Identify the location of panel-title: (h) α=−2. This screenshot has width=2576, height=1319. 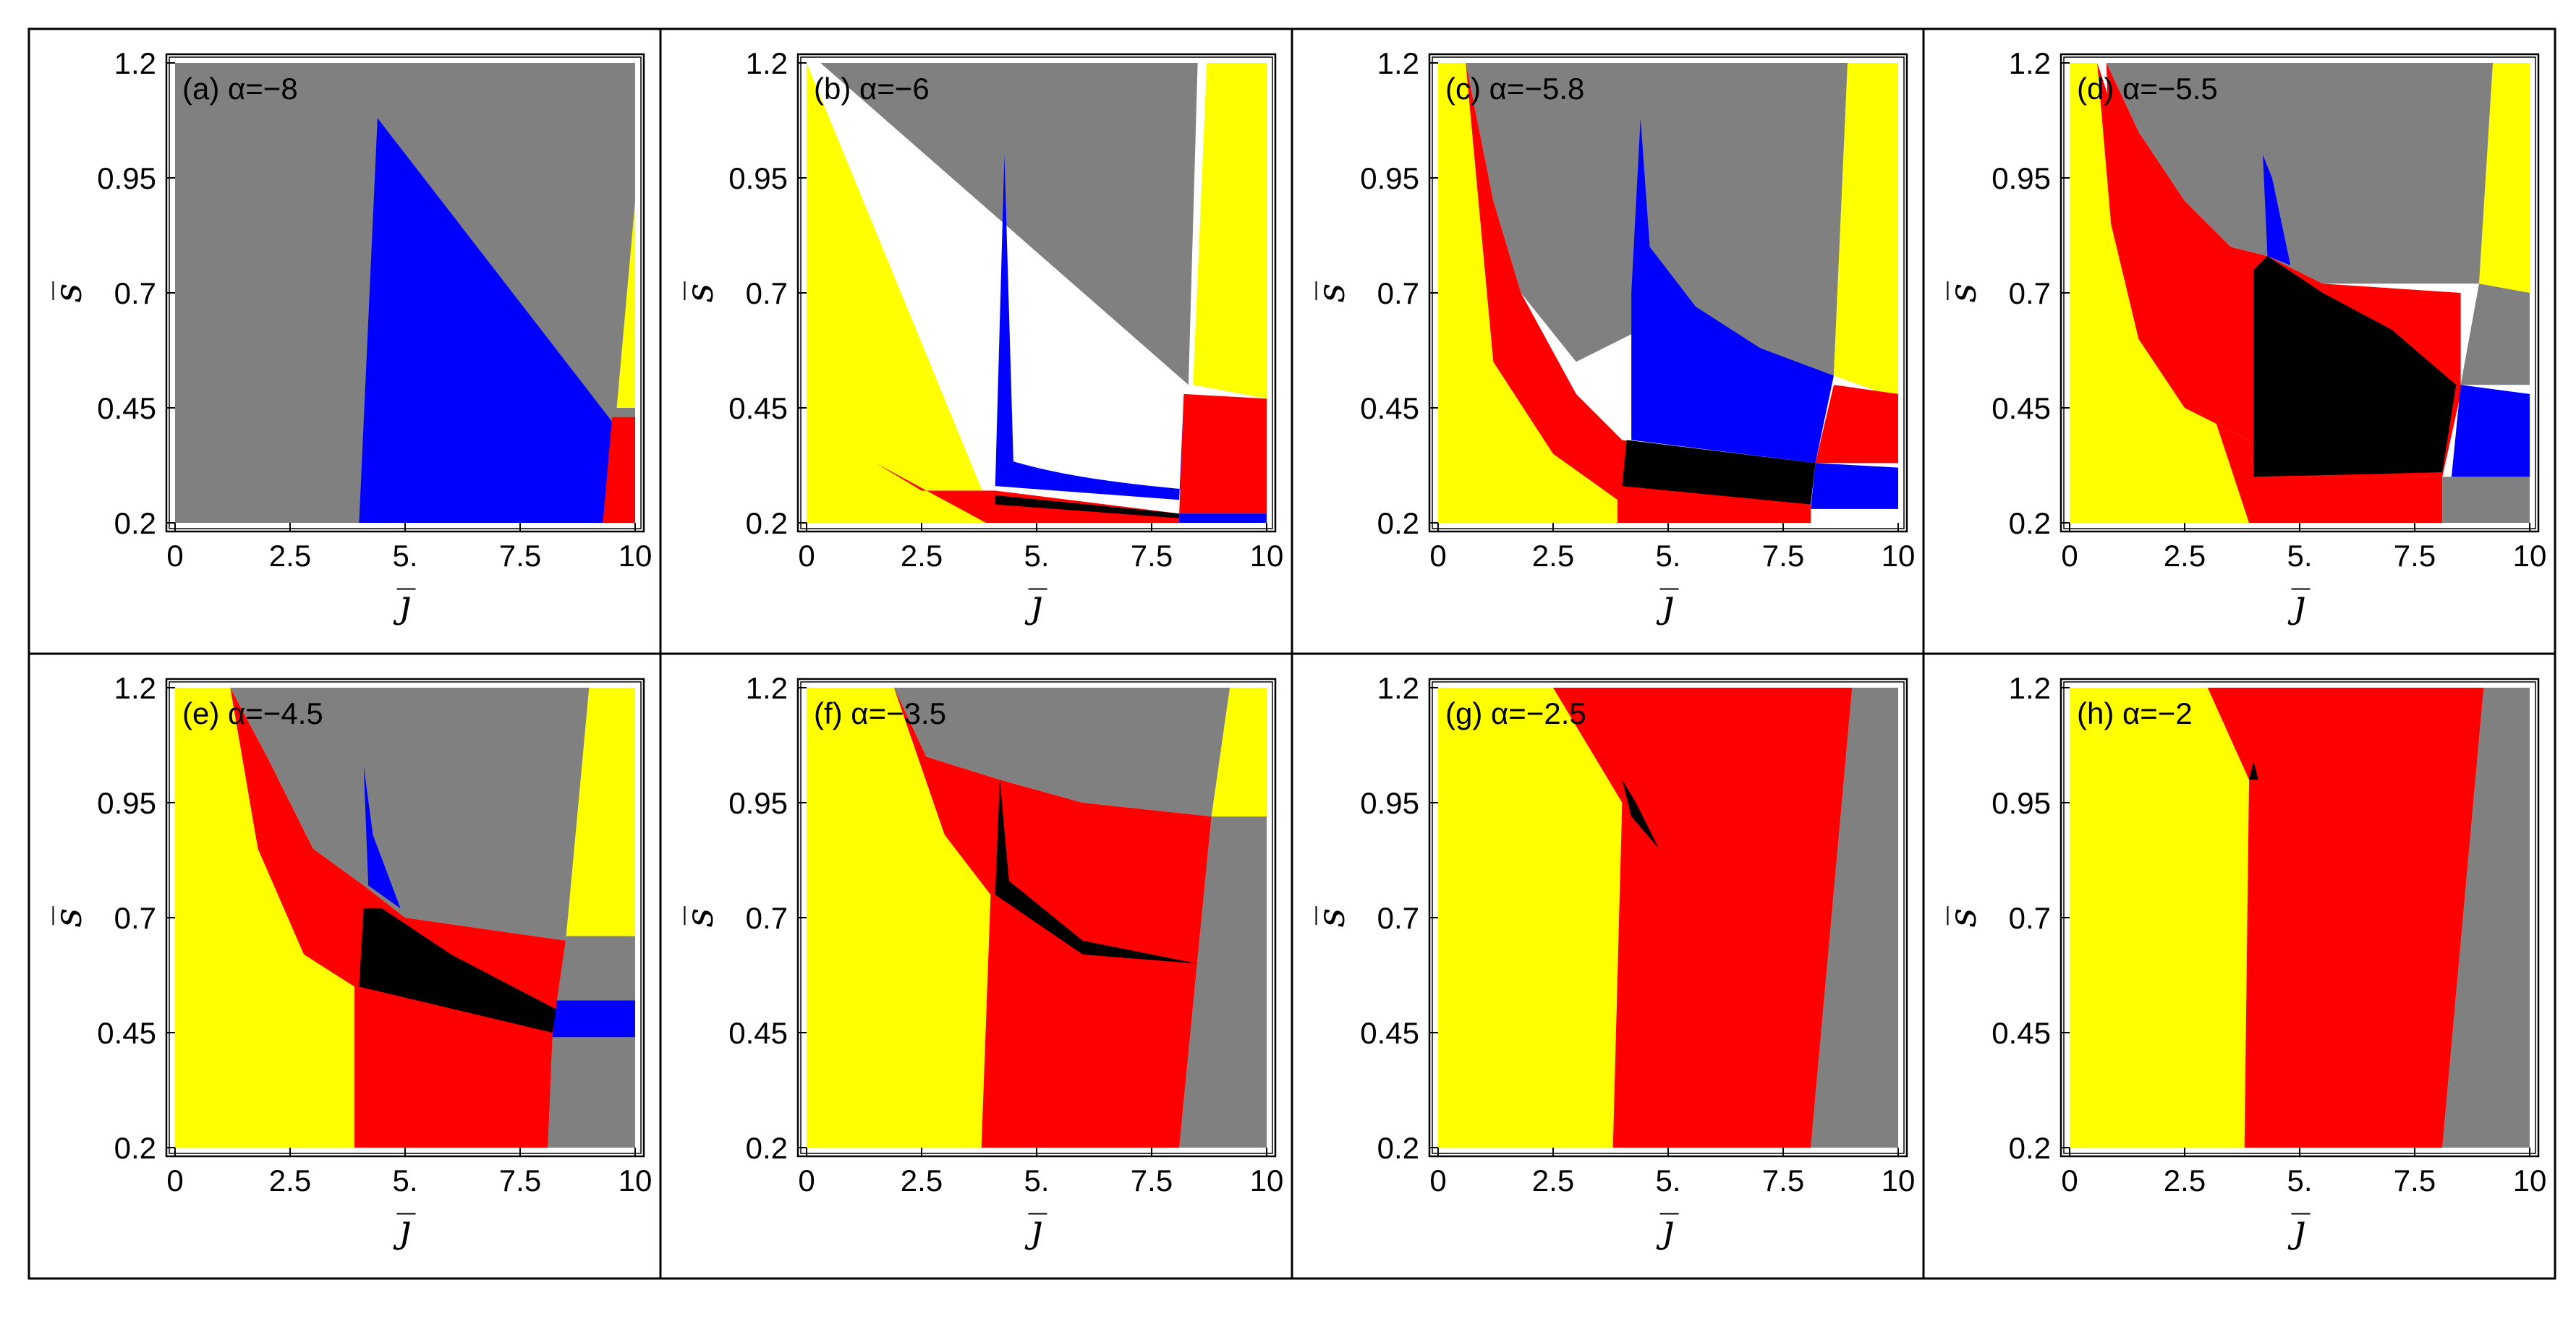
(2135, 713).